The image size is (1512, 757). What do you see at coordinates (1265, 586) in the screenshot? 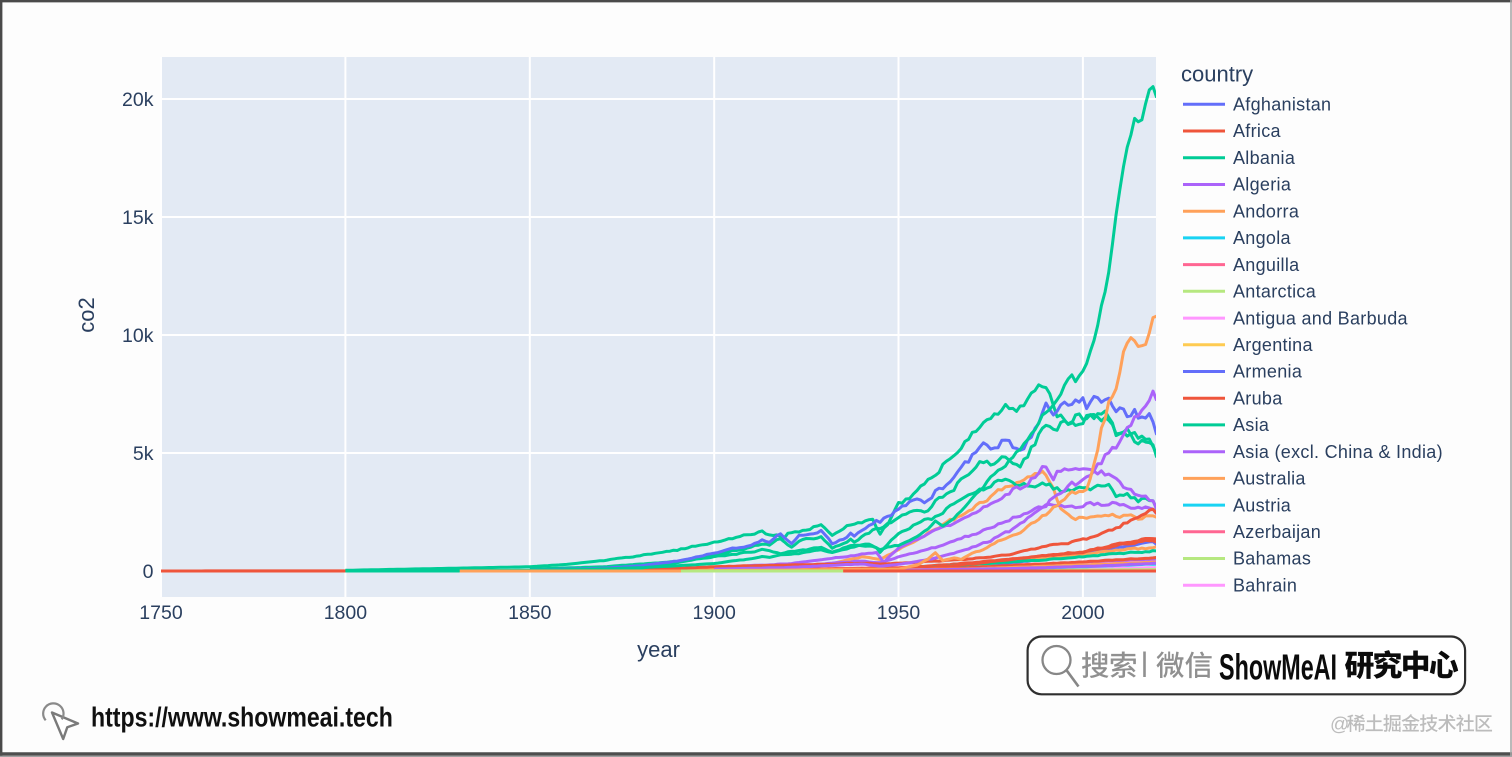
I see `svg-text: Bahrain` at bounding box center [1265, 586].